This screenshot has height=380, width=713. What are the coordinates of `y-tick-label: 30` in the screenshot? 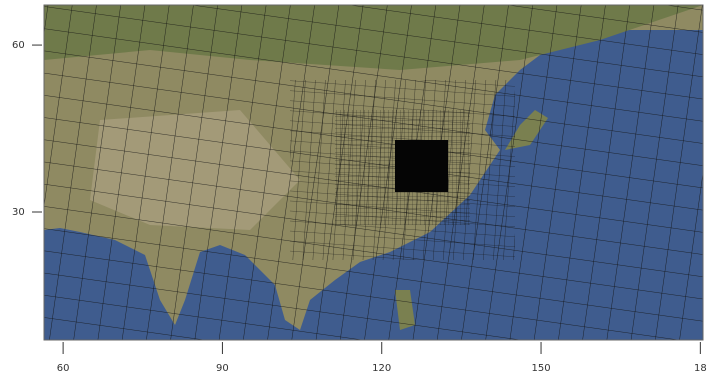 It's located at (18, 212).